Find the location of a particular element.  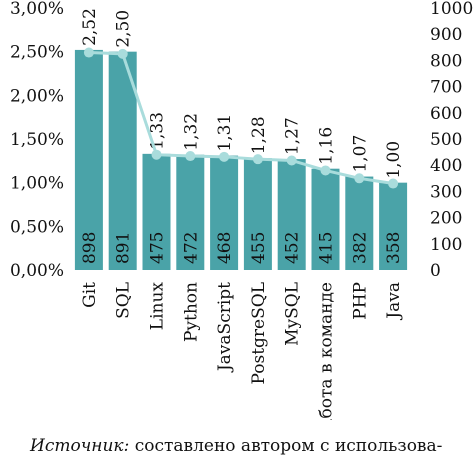

bar-value-label: 1,16 is located at coordinates (327, 146).